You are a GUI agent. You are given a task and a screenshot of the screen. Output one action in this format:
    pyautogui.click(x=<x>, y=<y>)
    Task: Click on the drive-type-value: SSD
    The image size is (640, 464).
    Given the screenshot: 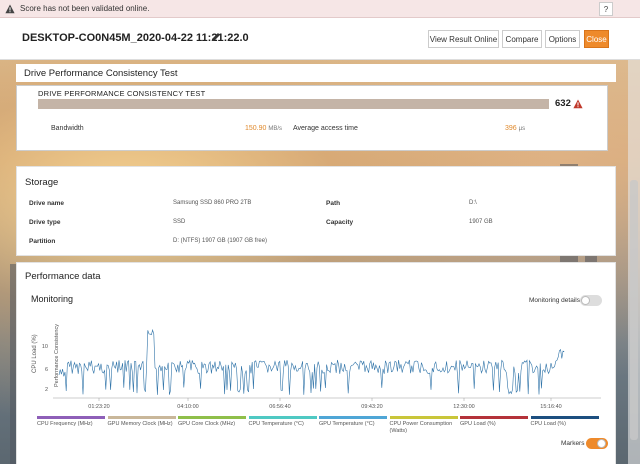 What is the action you would take?
    pyautogui.click(x=179, y=222)
    